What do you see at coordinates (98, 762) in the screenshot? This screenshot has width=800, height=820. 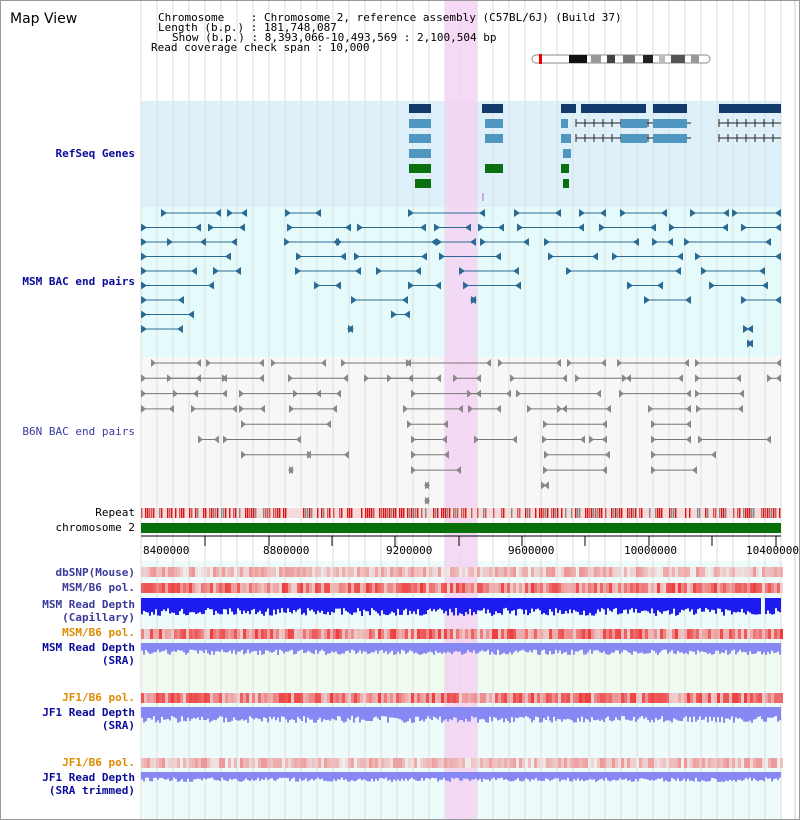 I see `track-label-jf1-b6-pol-trim: JF1/B6 pol.` at bounding box center [98, 762].